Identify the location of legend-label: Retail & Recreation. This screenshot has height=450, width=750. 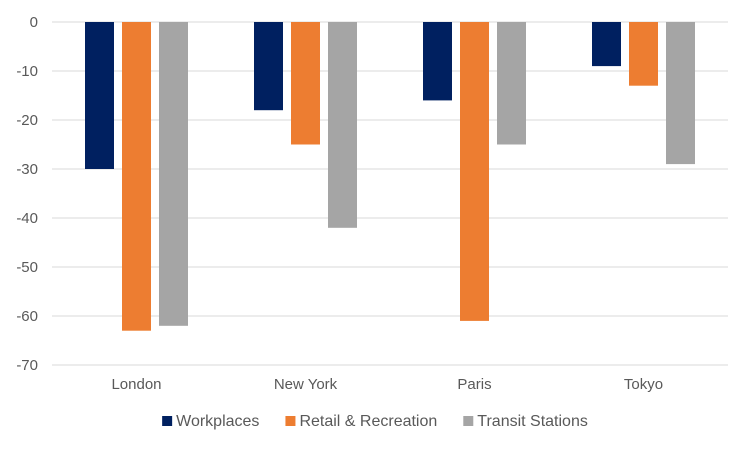
(368, 421).